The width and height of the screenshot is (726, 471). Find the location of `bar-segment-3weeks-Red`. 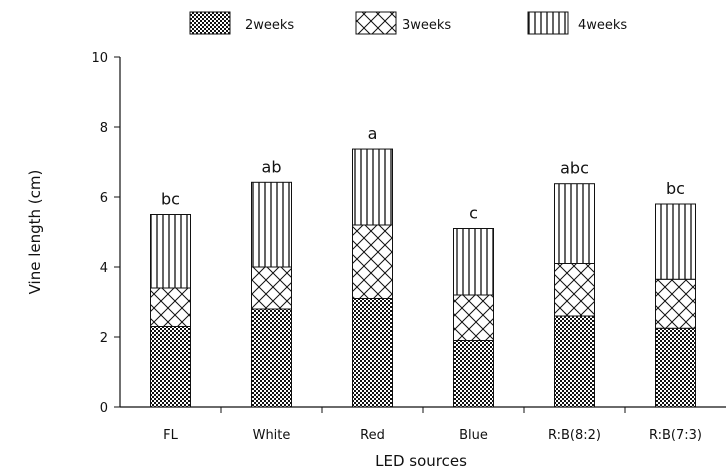

bar-segment-3weeks-Red is located at coordinates (372, 261).